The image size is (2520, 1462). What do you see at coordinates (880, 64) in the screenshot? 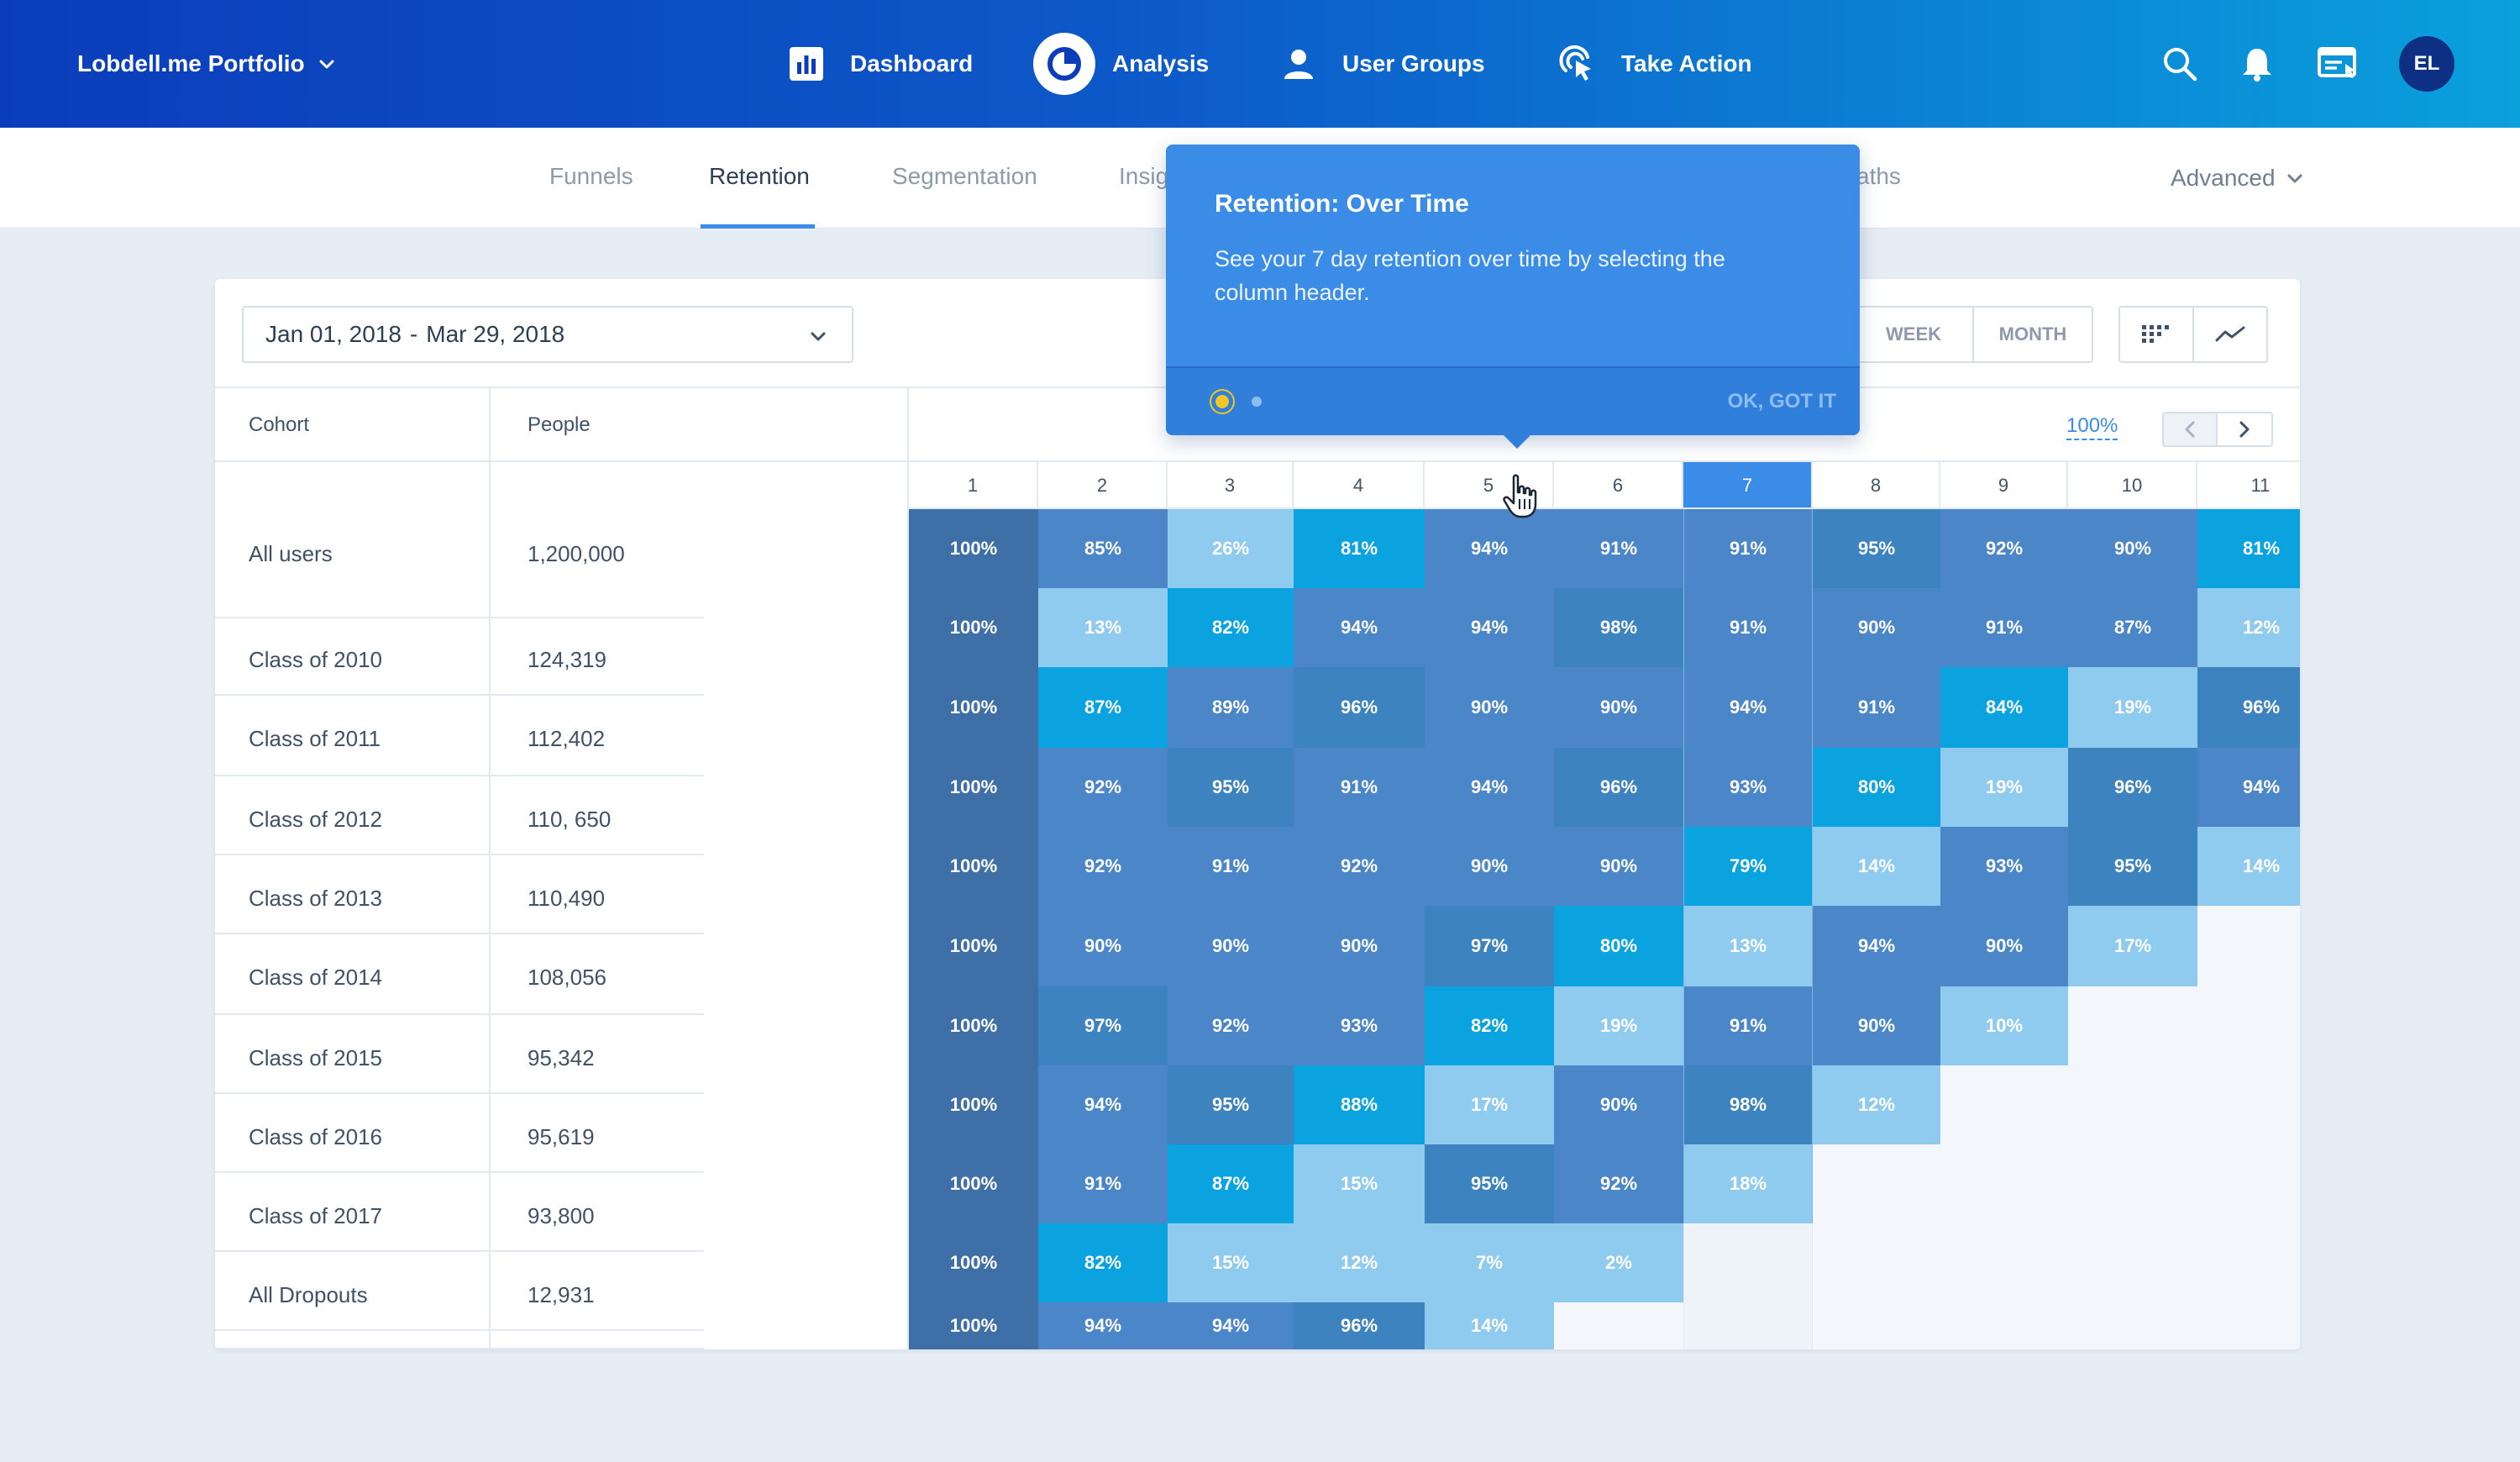
I see `nav-dashboard: Dashboard` at bounding box center [880, 64].